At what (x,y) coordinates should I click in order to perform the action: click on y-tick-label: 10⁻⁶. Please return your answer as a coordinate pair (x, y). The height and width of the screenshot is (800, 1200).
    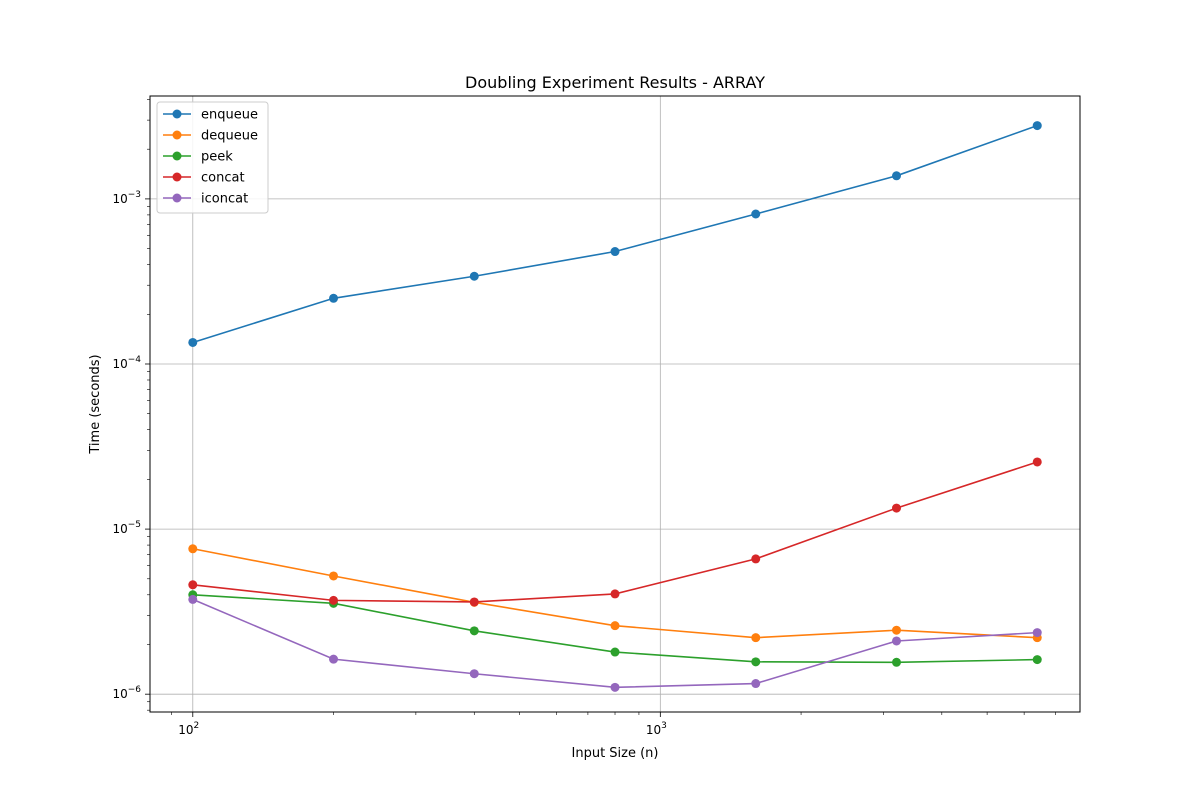
    Looking at the image, I should click on (126, 693).